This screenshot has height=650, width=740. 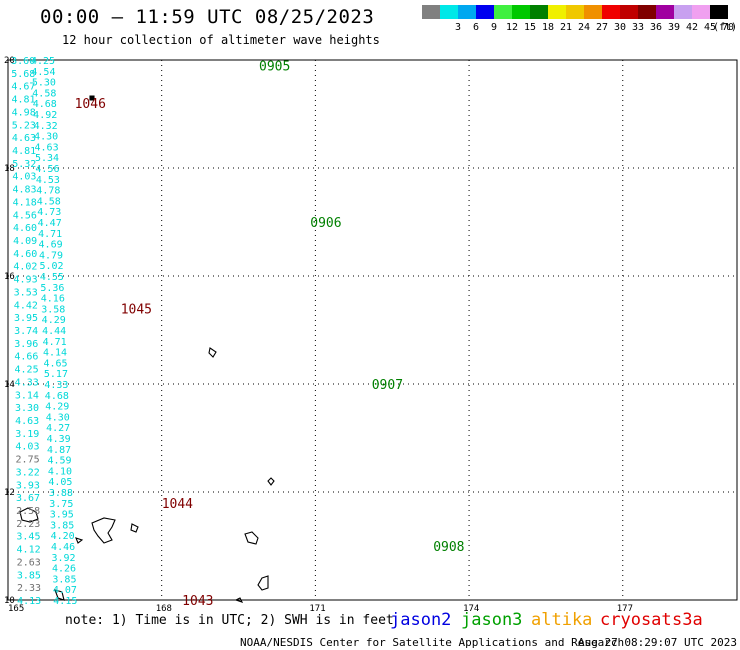 I want to click on wave-height-reading: 3.96, so click(x=26, y=344).